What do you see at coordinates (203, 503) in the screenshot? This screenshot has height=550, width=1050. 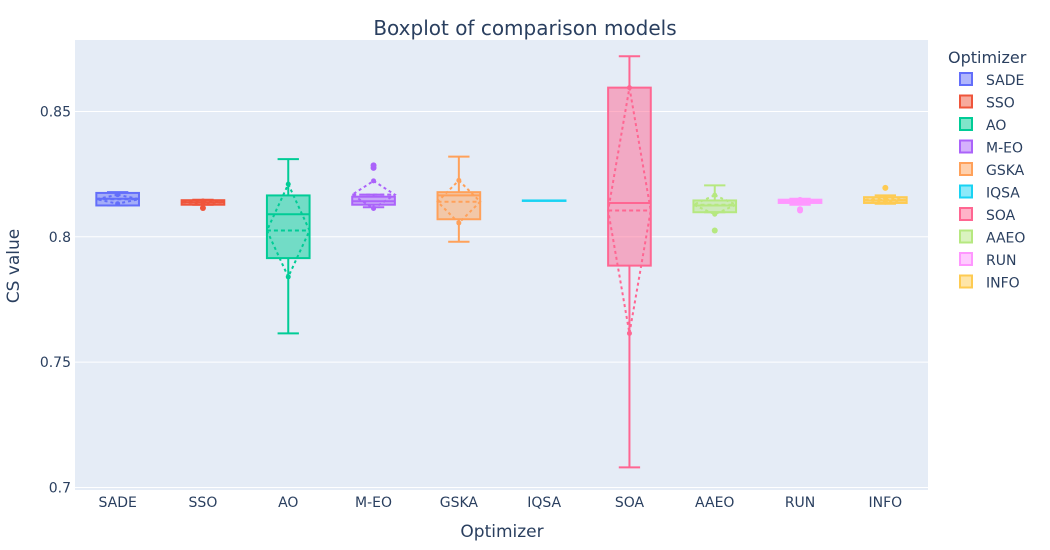 I see `x-tick-label: SSO` at bounding box center [203, 503].